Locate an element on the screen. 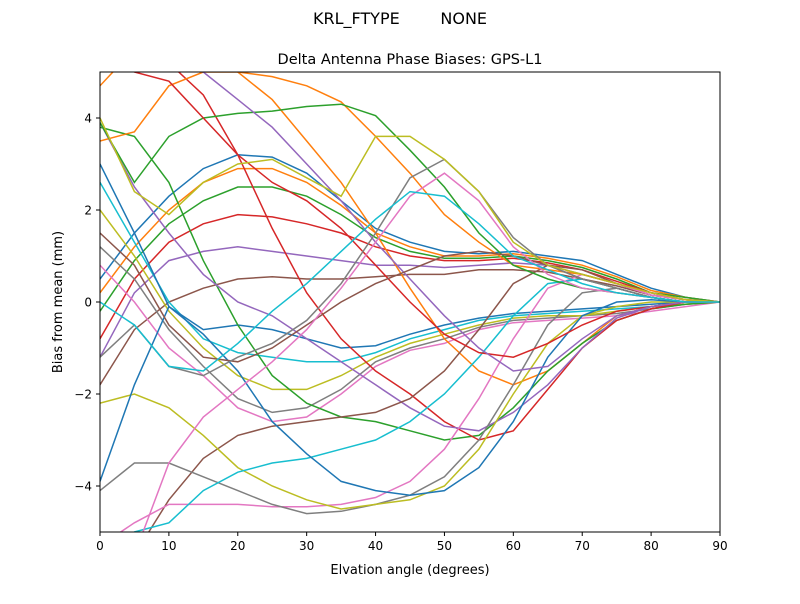  y-tick-label: 0 is located at coordinates (88, 303).